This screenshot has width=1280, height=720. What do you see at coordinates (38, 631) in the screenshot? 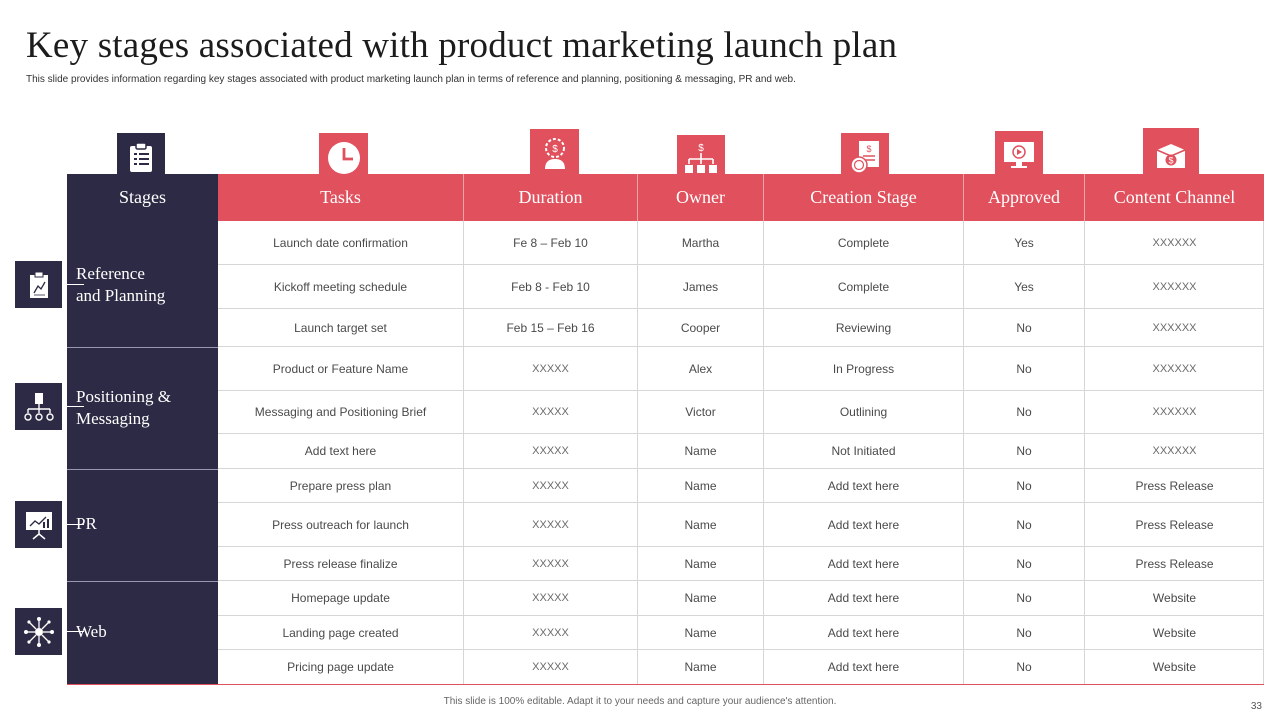
I see `network-hub-icon` at bounding box center [38, 631].